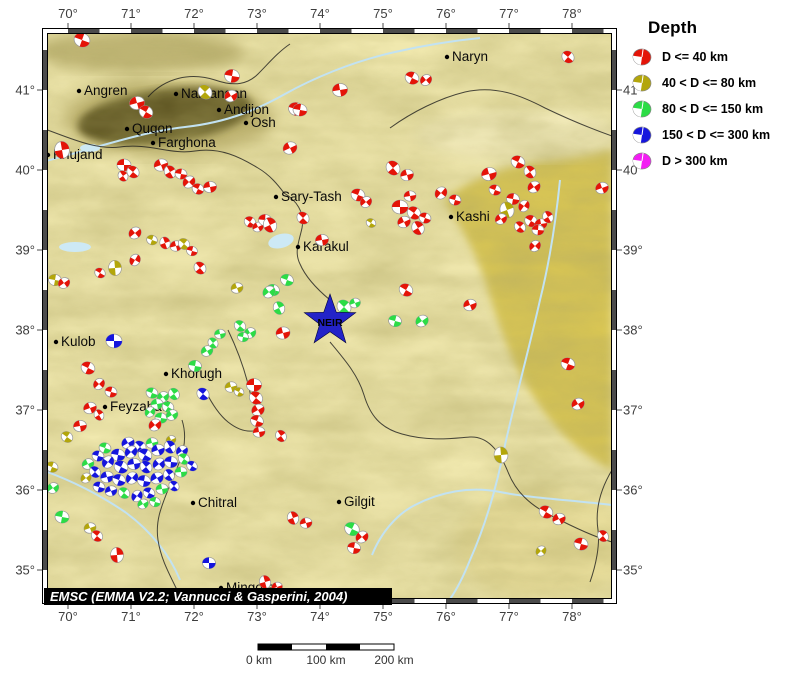  Describe the element at coordinates (131, 13) in the screenshot. I see `axis-label-lon-top: 71°` at that location.